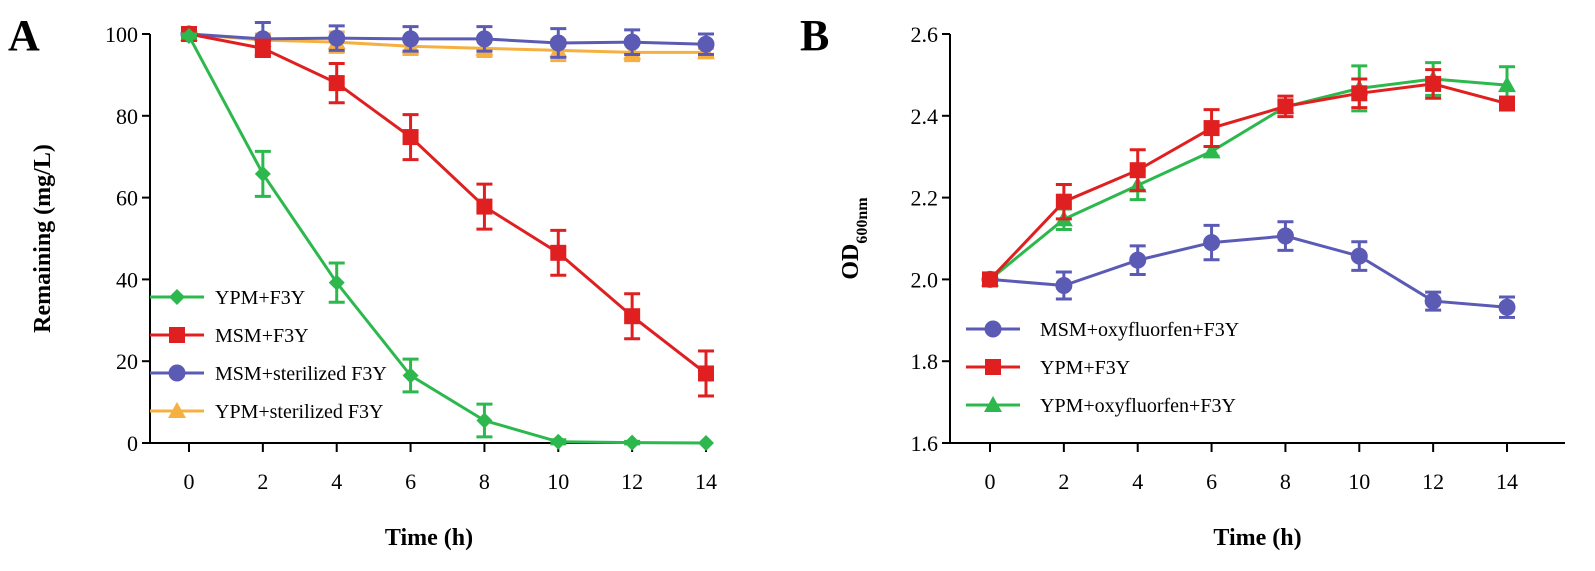 Image resolution: width=1595 pixels, height=571 pixels. Describe the element at coordinates (706, 481) in the screenshot. I see `x-tick-label: 14` at that location.